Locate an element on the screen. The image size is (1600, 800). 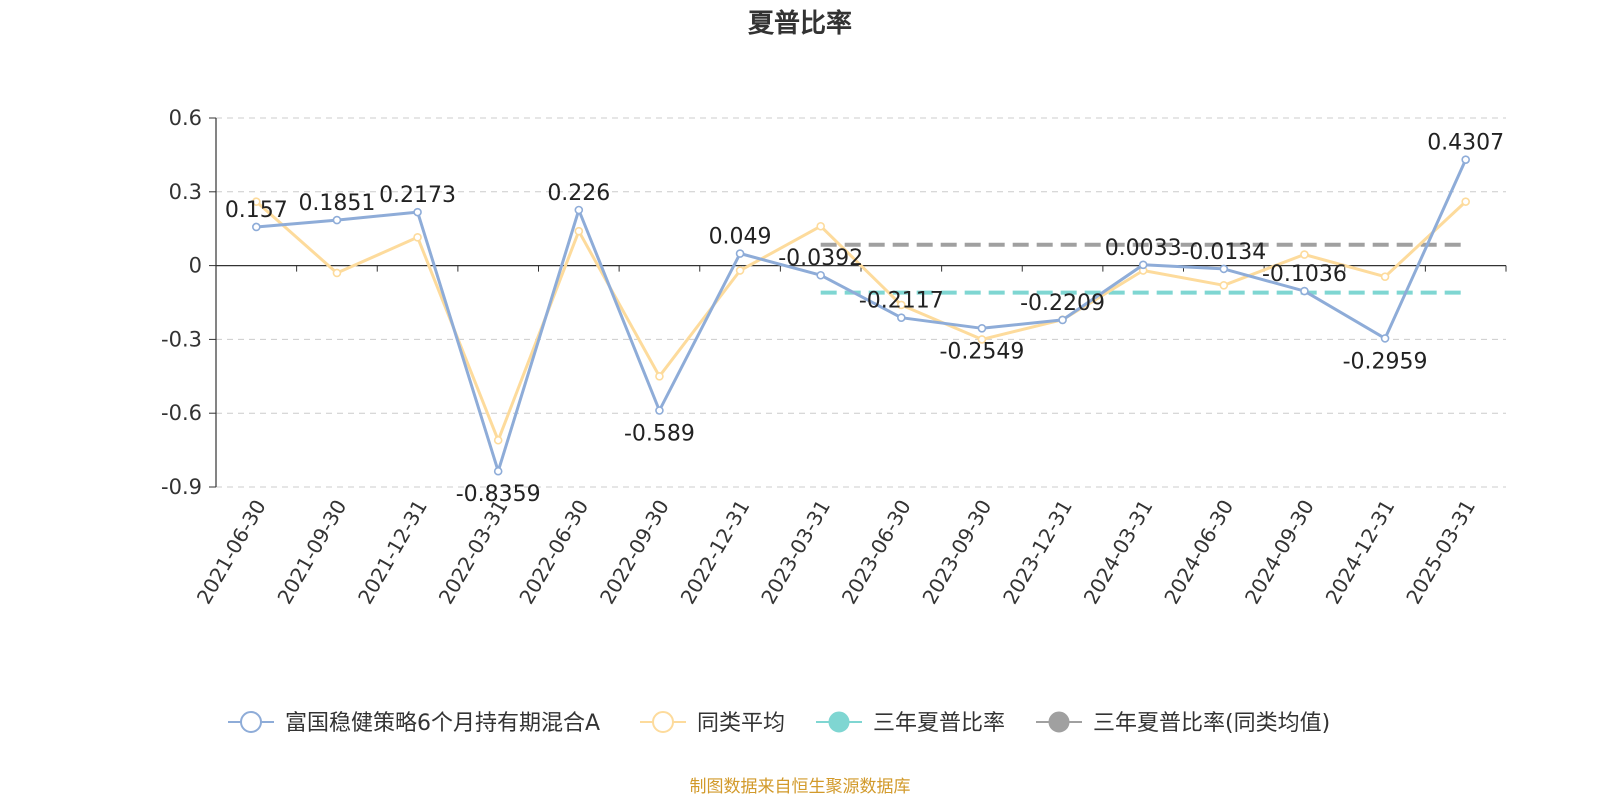
y-tick-label: -0.3 is located at coordinates (181, 339).